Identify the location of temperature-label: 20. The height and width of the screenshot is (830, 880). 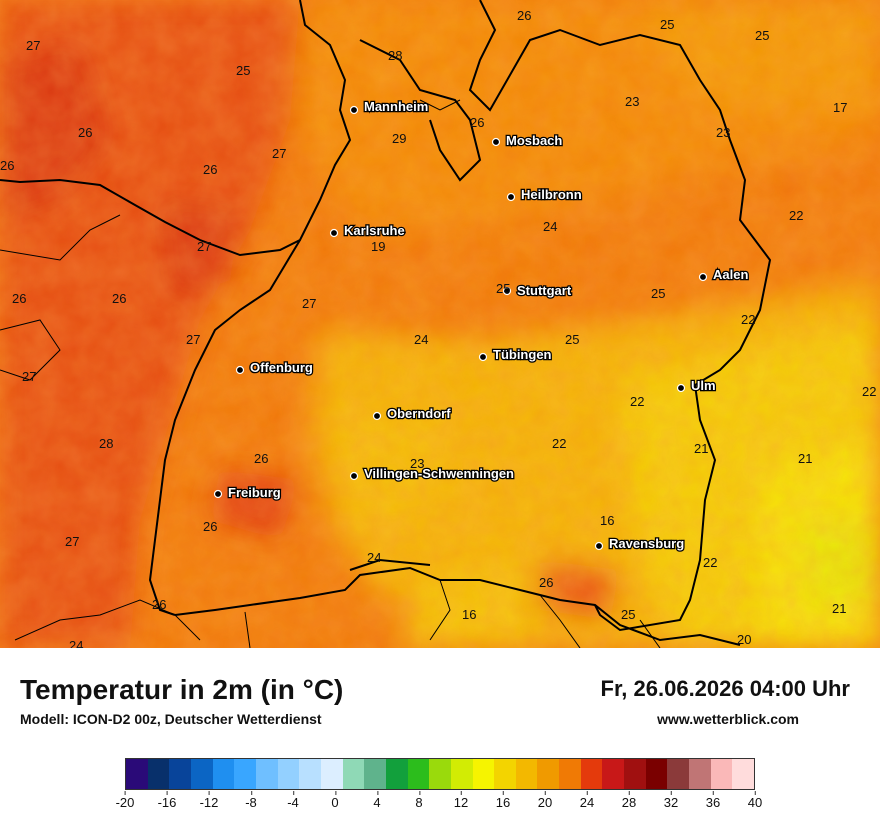
(744, 639).